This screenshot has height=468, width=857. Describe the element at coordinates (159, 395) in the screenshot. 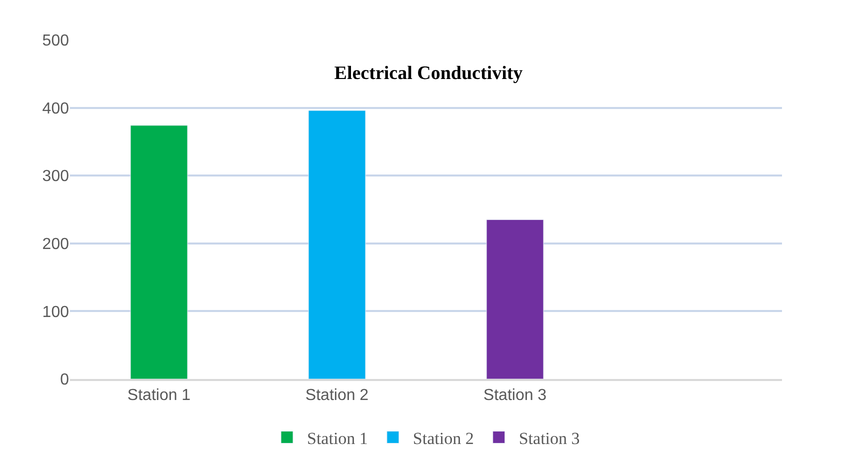

I see `x-tick-label: Station 1` at that location.